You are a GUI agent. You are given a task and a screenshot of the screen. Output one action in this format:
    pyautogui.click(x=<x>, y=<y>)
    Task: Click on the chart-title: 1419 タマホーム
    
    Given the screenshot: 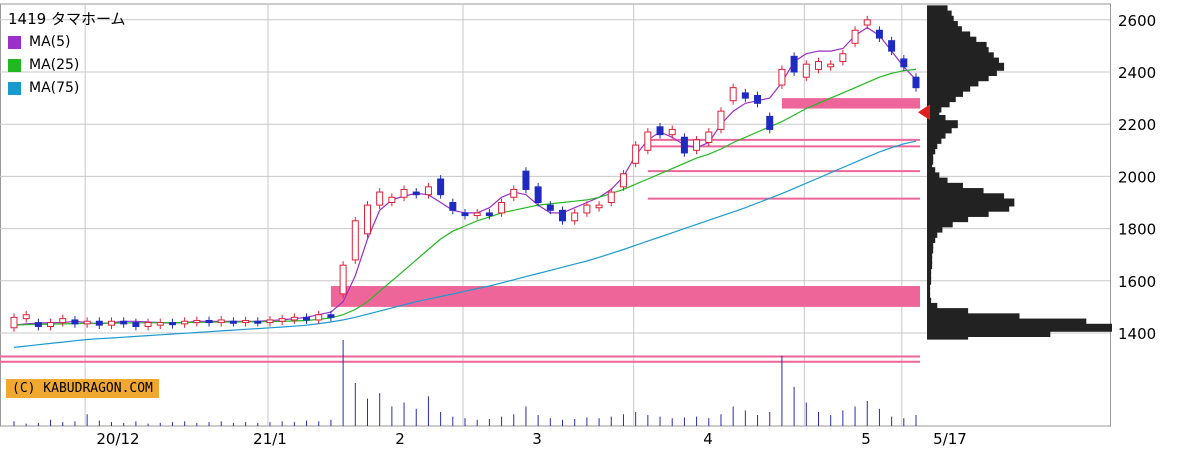 What is the action you would take?
    pyautogui.click(x=67, y=19)
    